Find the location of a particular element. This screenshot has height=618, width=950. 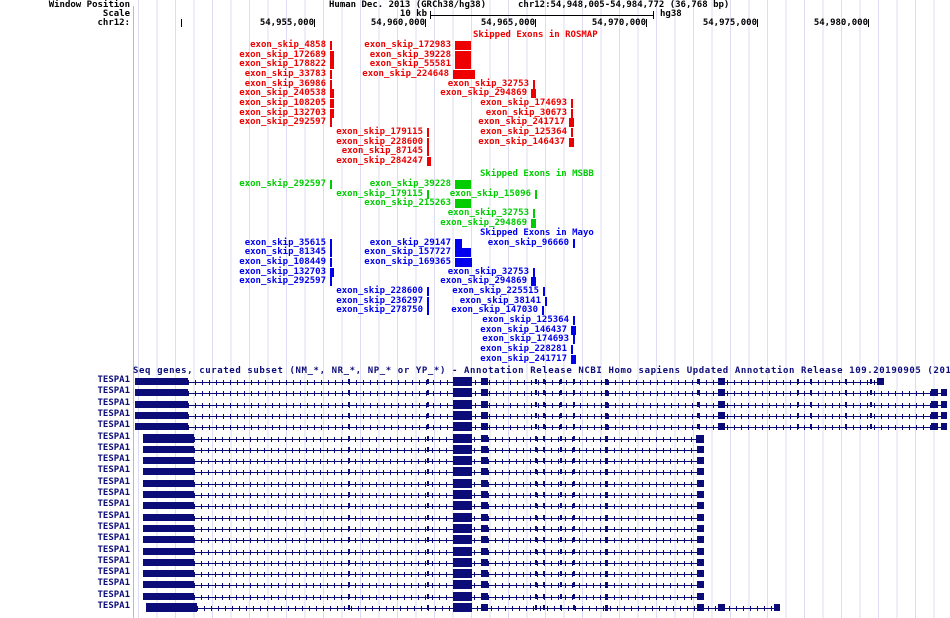

skip-exon-label: exon_skip_146437 is located at coordinates (521, 142).